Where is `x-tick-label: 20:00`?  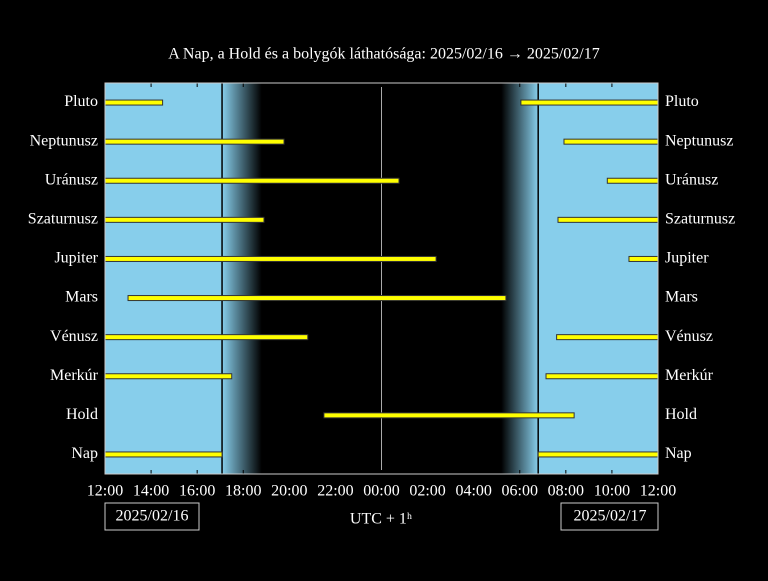
x-tick-label: 20:00 is located at coordinates (289, 491).